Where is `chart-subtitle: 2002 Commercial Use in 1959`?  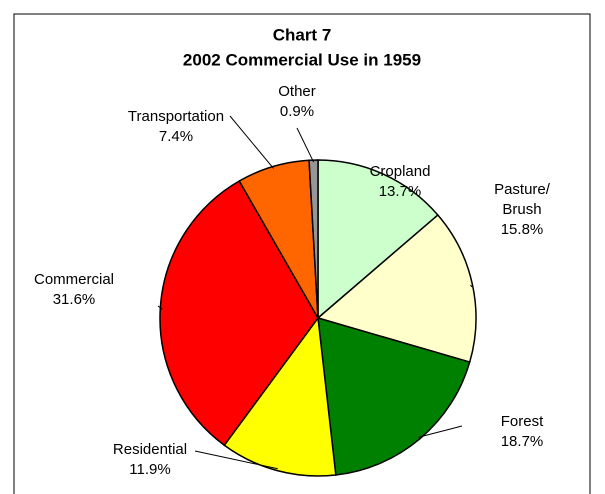 chart-subtitle: 2002 Commercial Use in 1959 is located at coordinates (302, 59).